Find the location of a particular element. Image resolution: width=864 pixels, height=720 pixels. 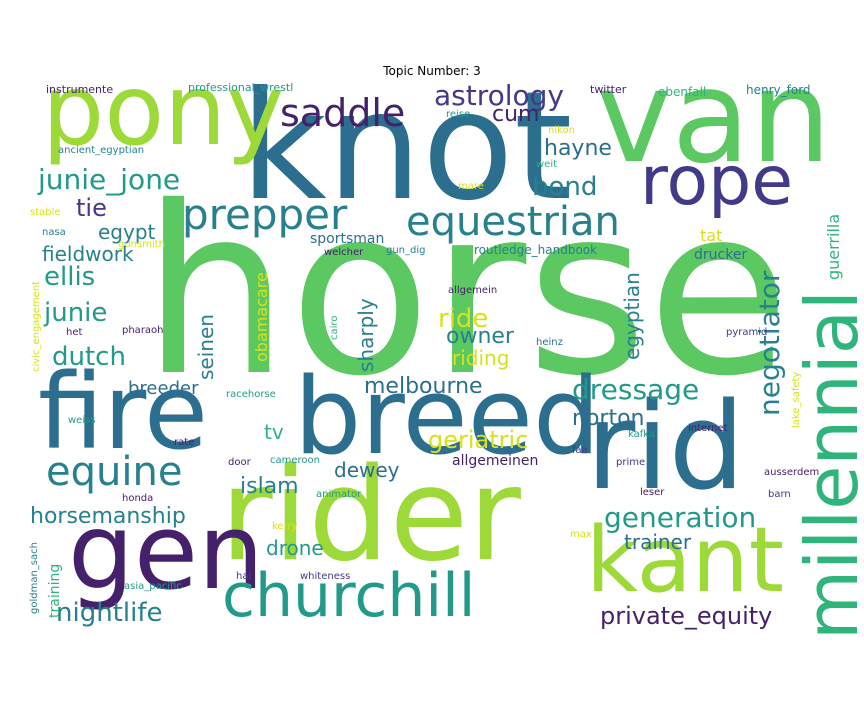

word-henry_ford: henry_ford is located at coordinates (778, 90).